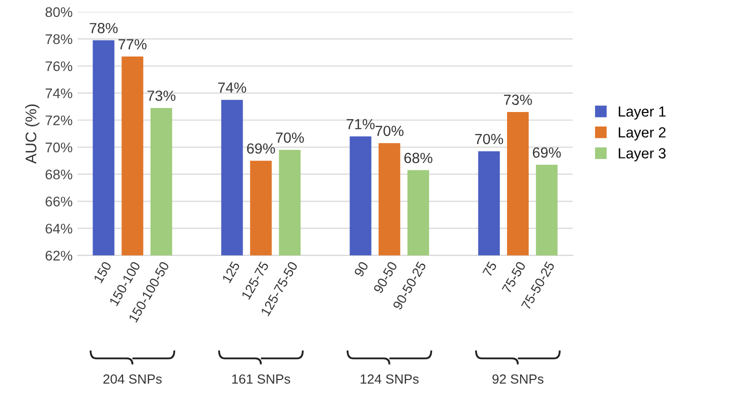 The image size is (739, 396). I want to click on text: 204 SNPs, so click(132, 379).